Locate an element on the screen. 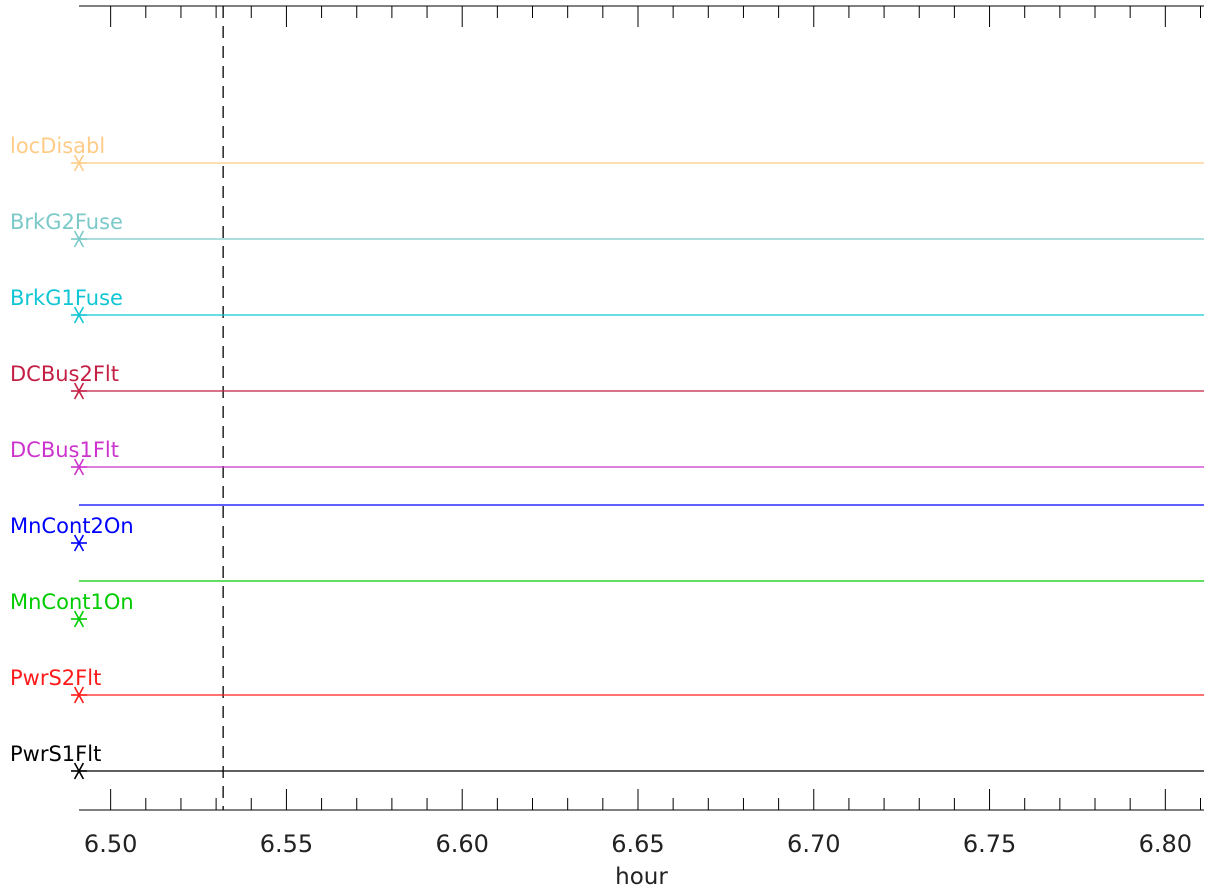 Image resolution: width=1211 pixels, height=890 pixels. x-tick-label: 6.80 is located at coordinates (1165, 844).